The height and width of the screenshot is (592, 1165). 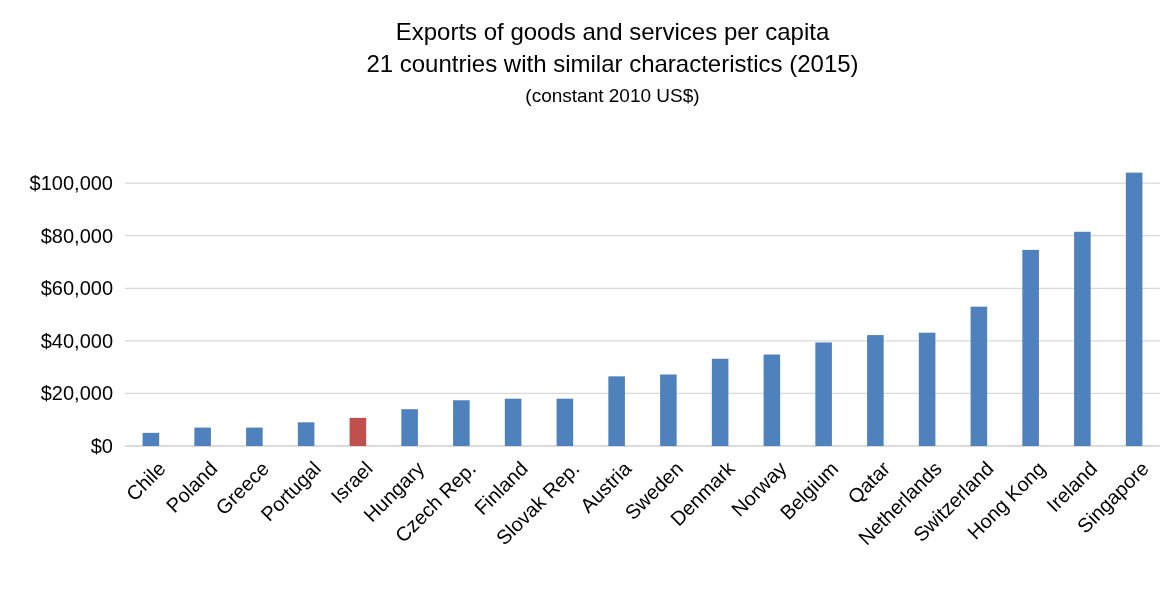 What do you see at coordinates (612, 95) in the screenshot?
I see `text: (constant 2010 US$)` at bounding box center [612, 95].